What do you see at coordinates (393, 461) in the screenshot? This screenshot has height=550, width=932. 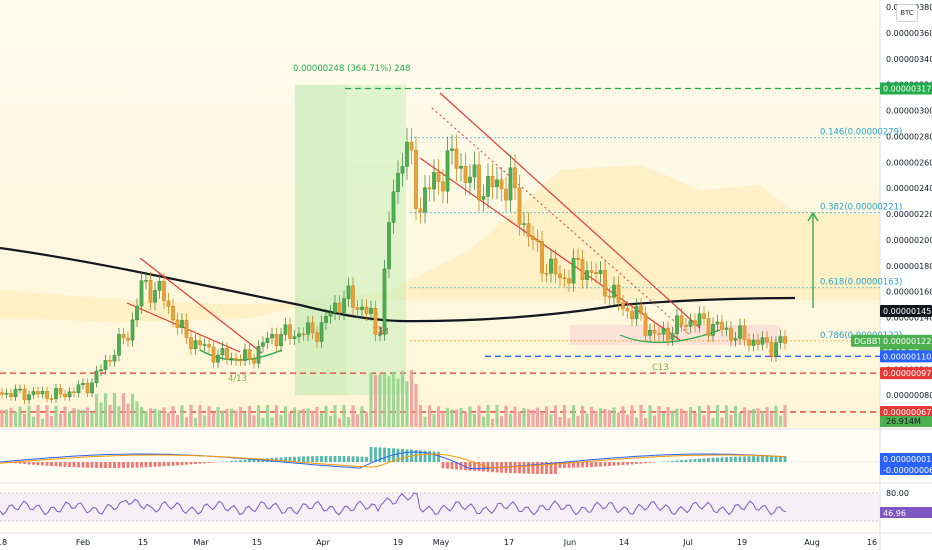 I see `signal-line` at bounding box center [393, 461].